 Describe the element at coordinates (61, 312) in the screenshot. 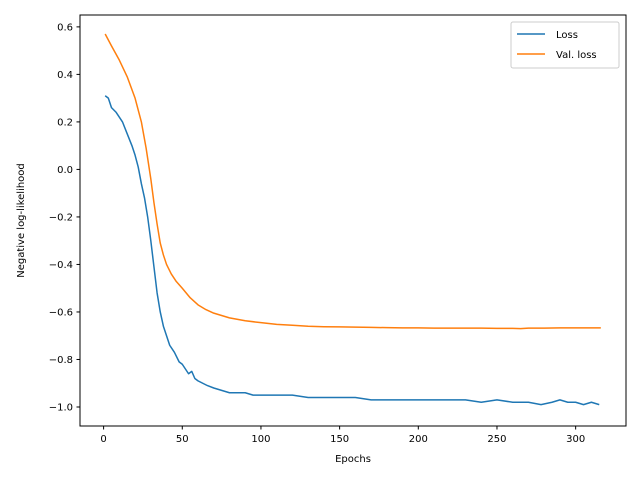

I see `y-tick-label: −0.6` at that location.